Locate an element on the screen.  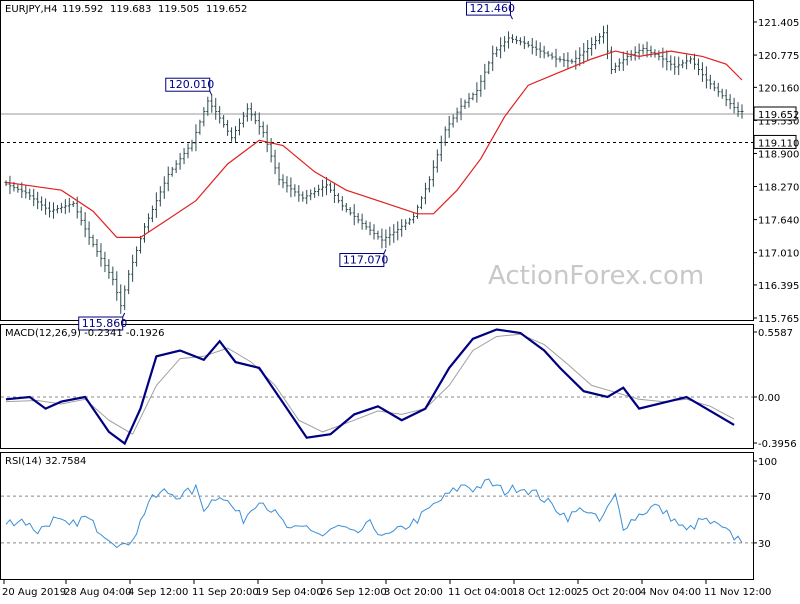
time-axis-label: 4 Sep 12:00 is located at coordinates (158, 592).